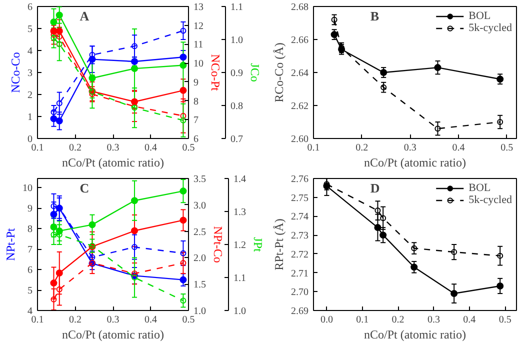 This screenshot has width=520, height=345. What do you see at coordinates (240, 212) in the screenshot?
I see `y3-tick-label: 1.3` at bounding box center [240, 212].